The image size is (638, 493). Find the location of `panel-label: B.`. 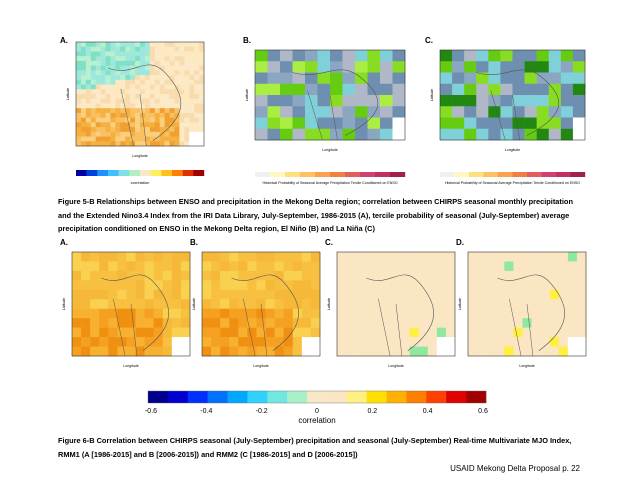

panel-label: B. is located at coordinates (194, 242).